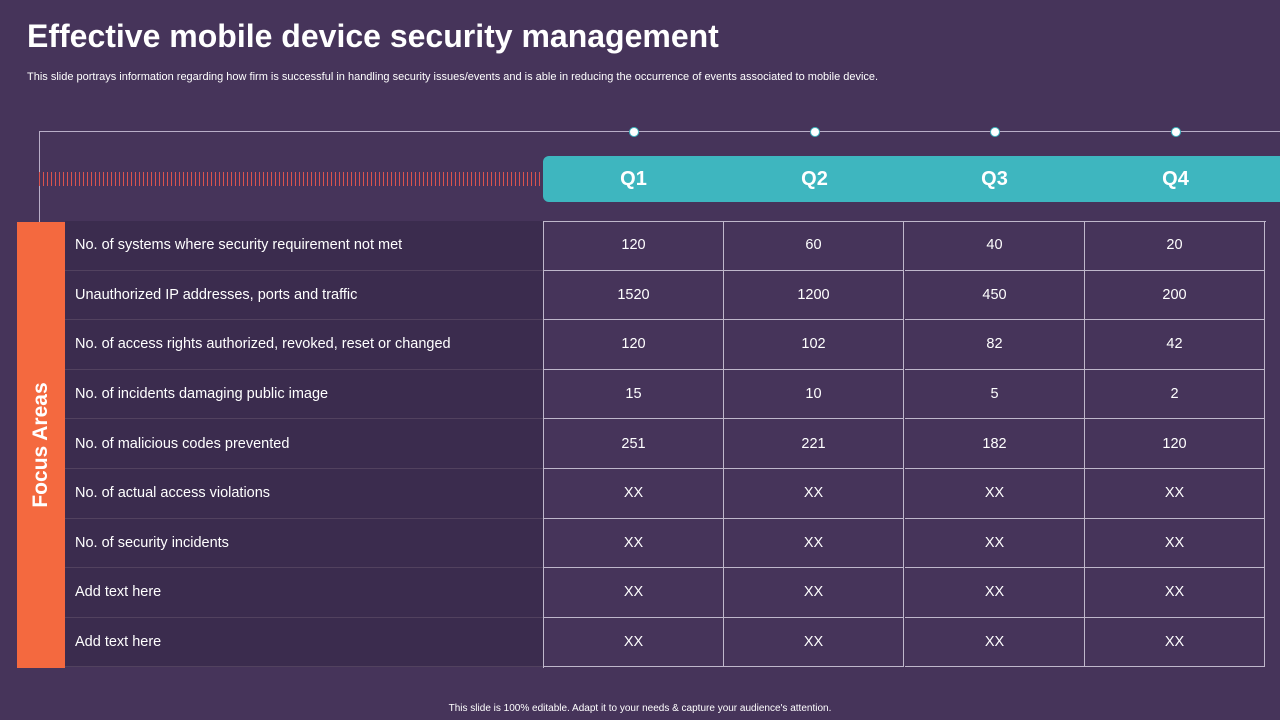 The image size is (1280, 720). What do you see at coordinates (1175, 295) in the screenshot?
I see `value-cell-q4: 200` at bounding box center [1175, 295].